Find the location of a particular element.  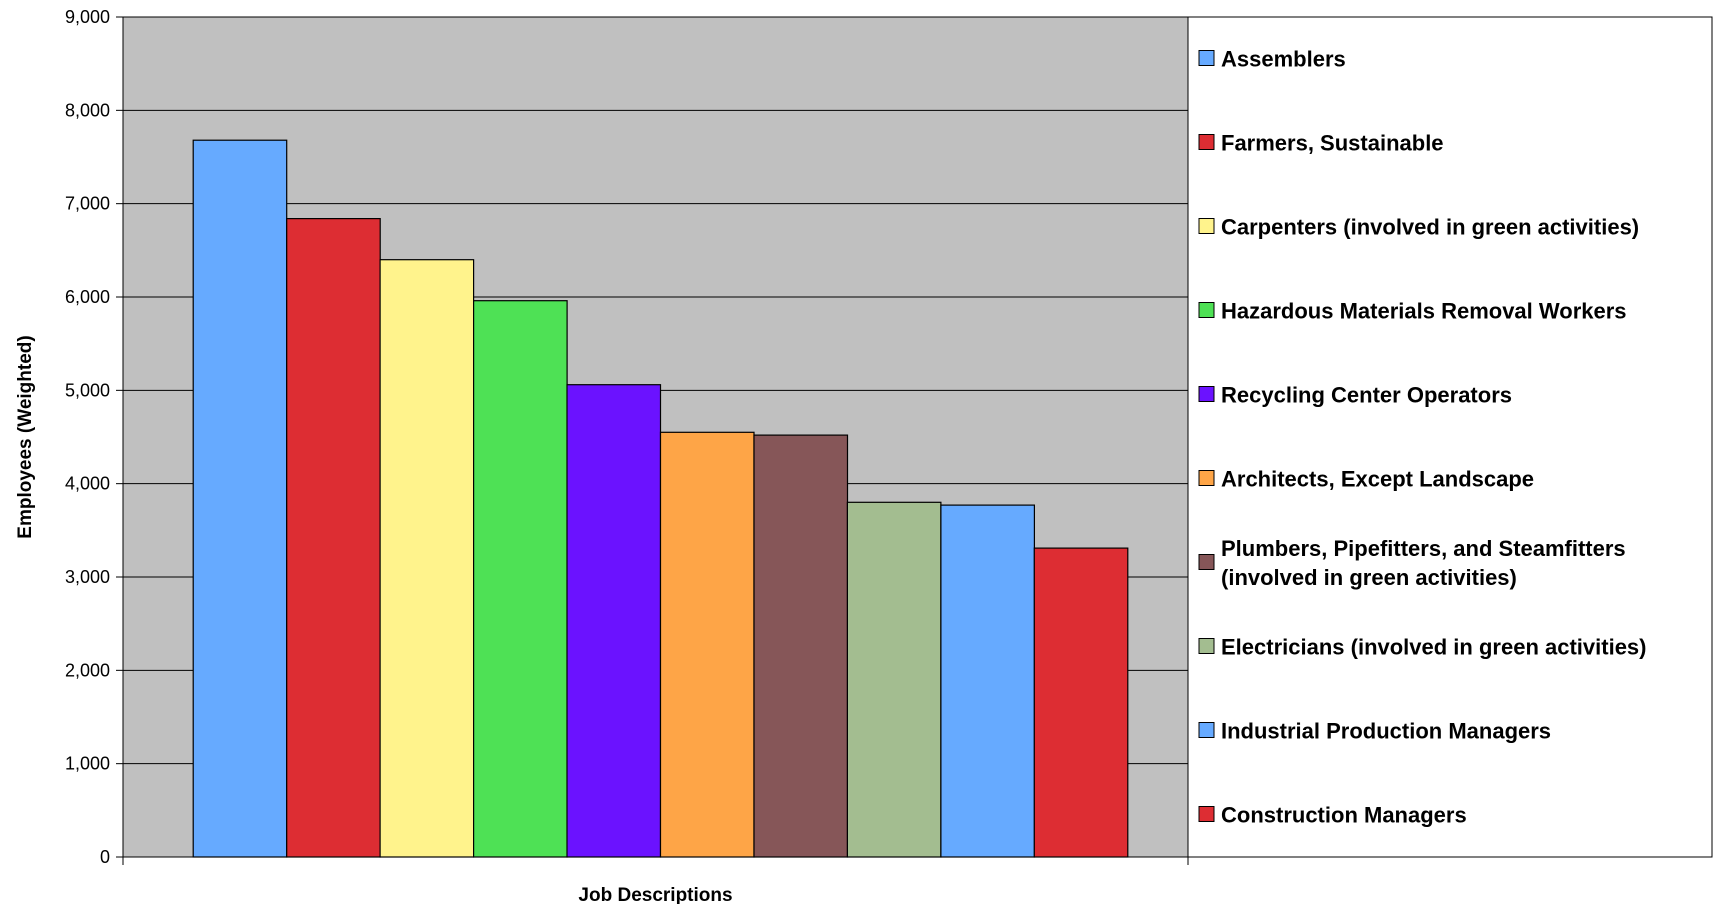

y-axis-title: Employees (Weighted) is located at coordinates (25, 436).